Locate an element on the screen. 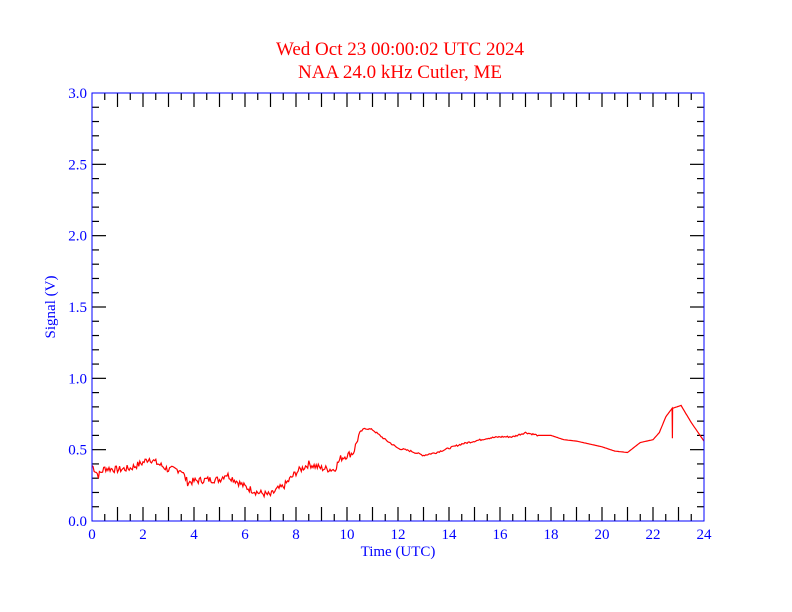  y-tick-label: 2.0 is located at coordinates (77, 237).